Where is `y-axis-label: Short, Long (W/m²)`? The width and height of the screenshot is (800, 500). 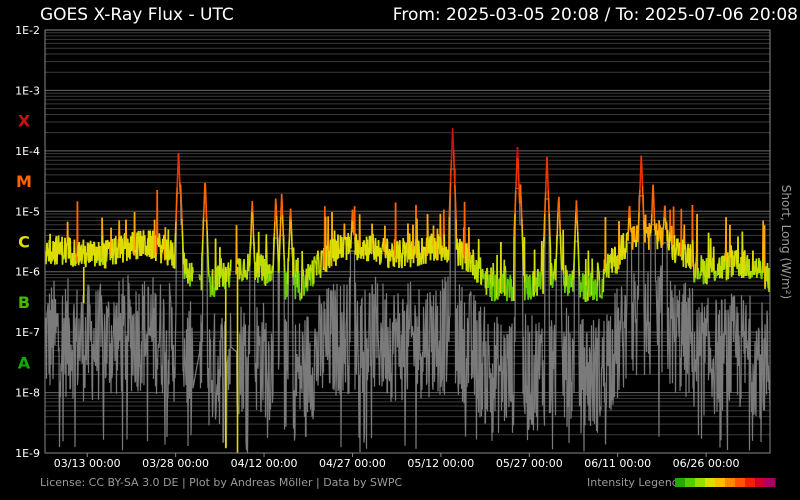 y-axis-label: Short, Long (W/m²) is located at coordinates (786, 242).